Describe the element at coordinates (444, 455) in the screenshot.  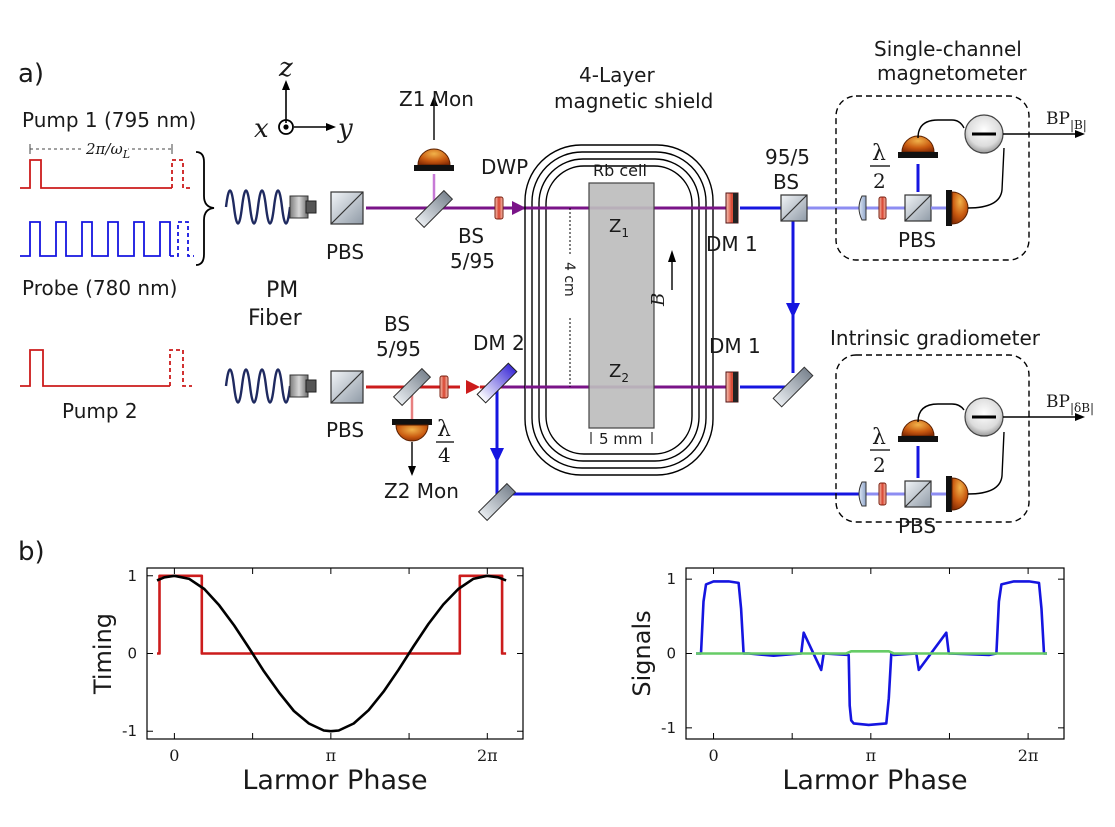
I see `qwp-label-denominator: 4` at that location.